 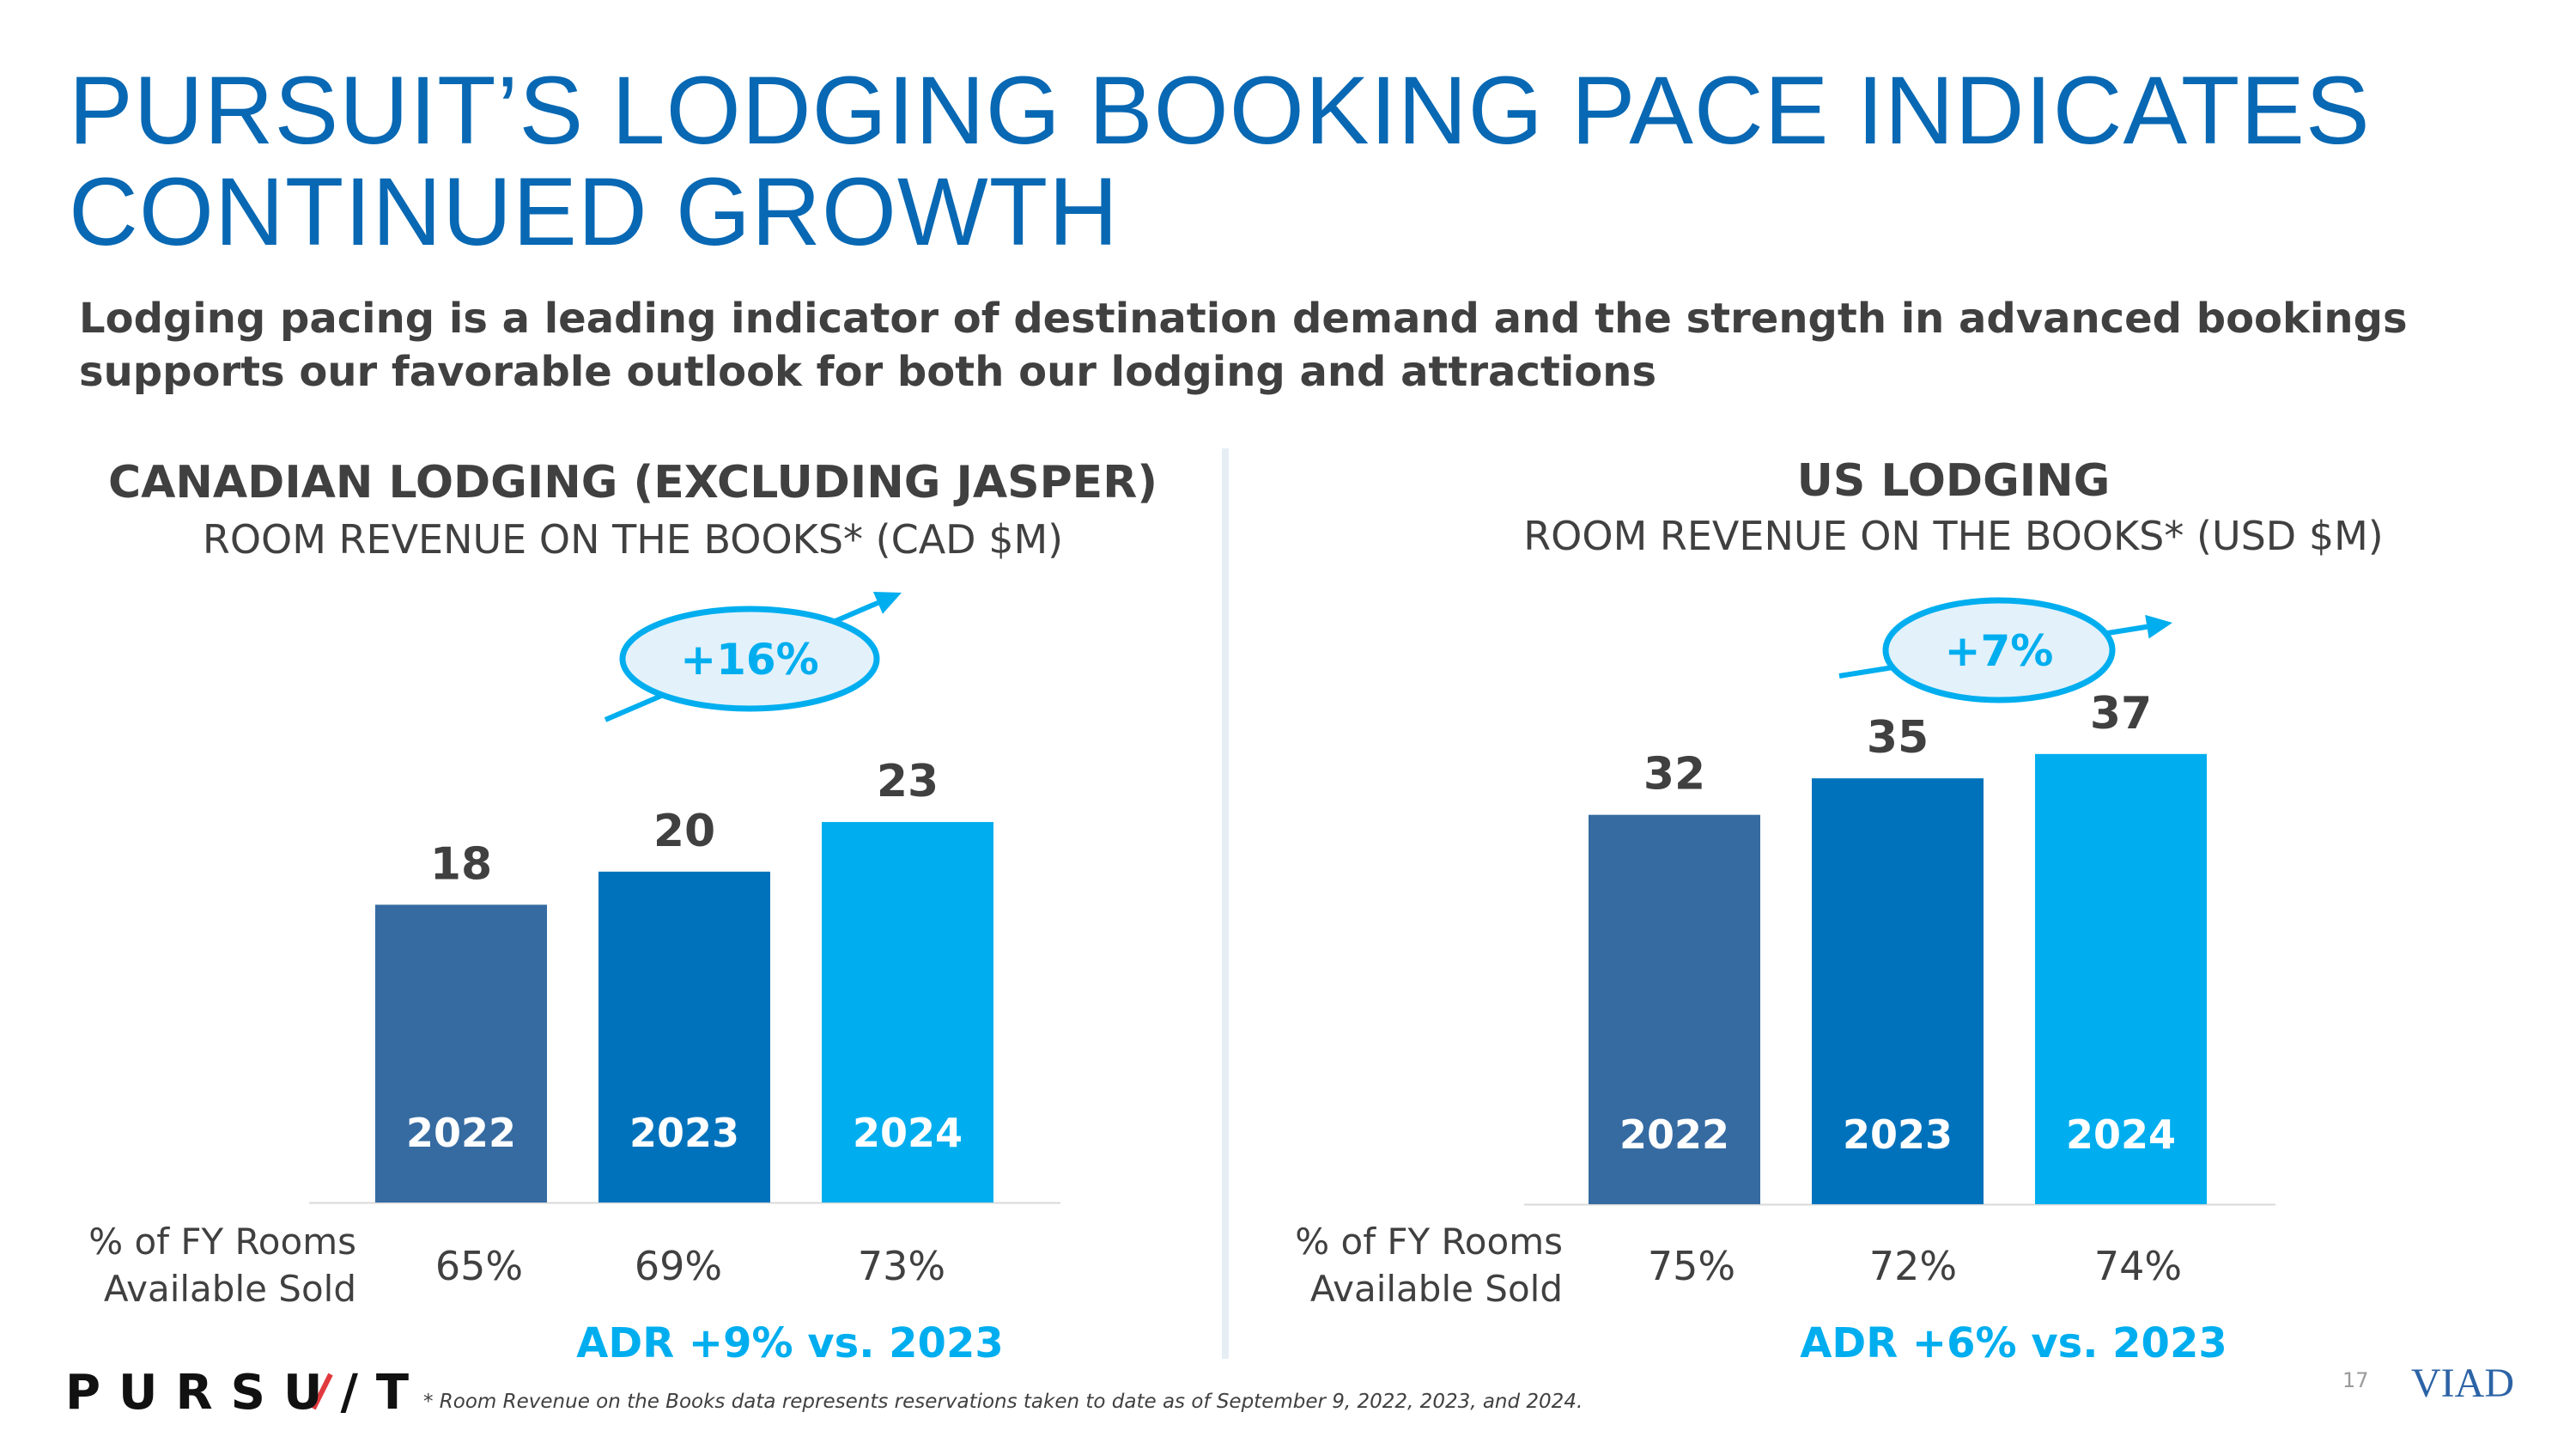 I want to click on canadian-value-label-2023: 20, so click(x=684, y=831).